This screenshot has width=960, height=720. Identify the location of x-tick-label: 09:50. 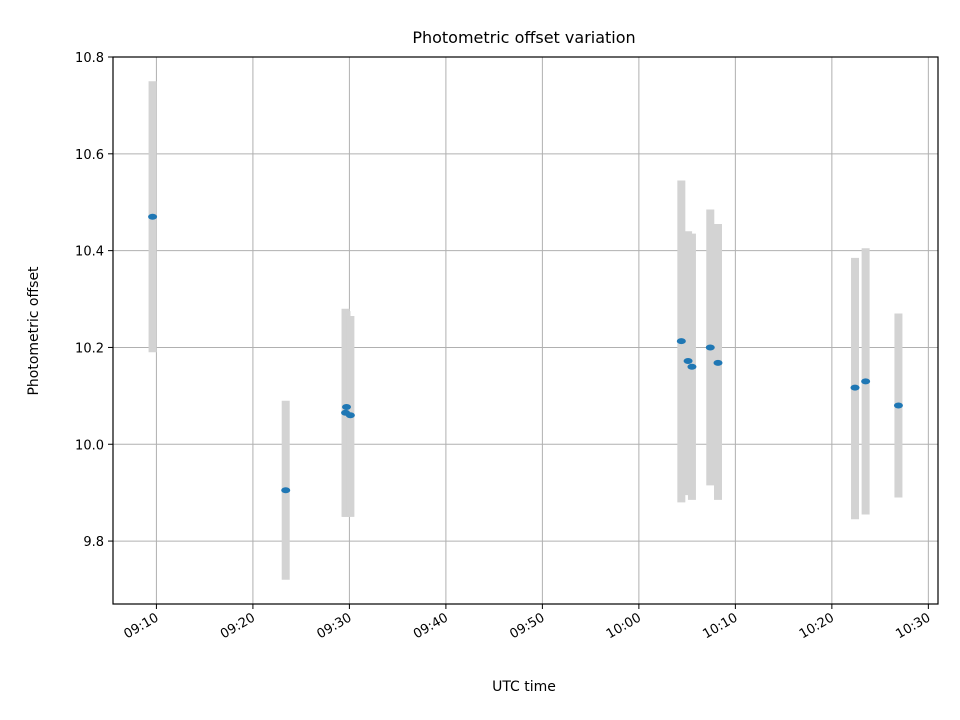
(527, 626).